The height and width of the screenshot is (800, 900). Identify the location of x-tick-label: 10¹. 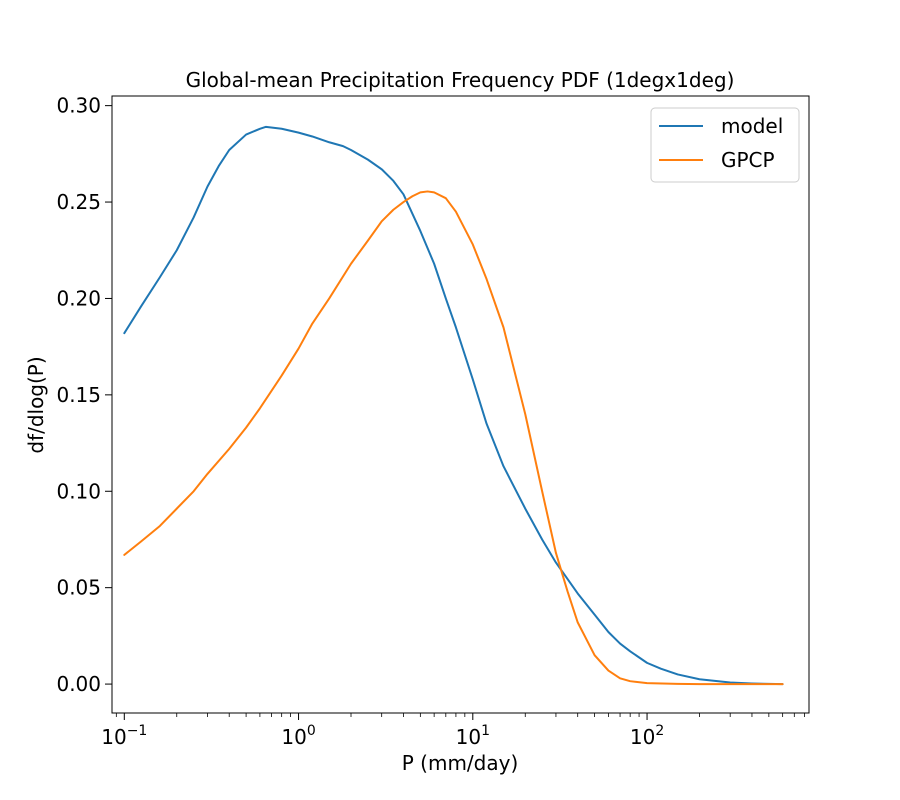
(473, 736).